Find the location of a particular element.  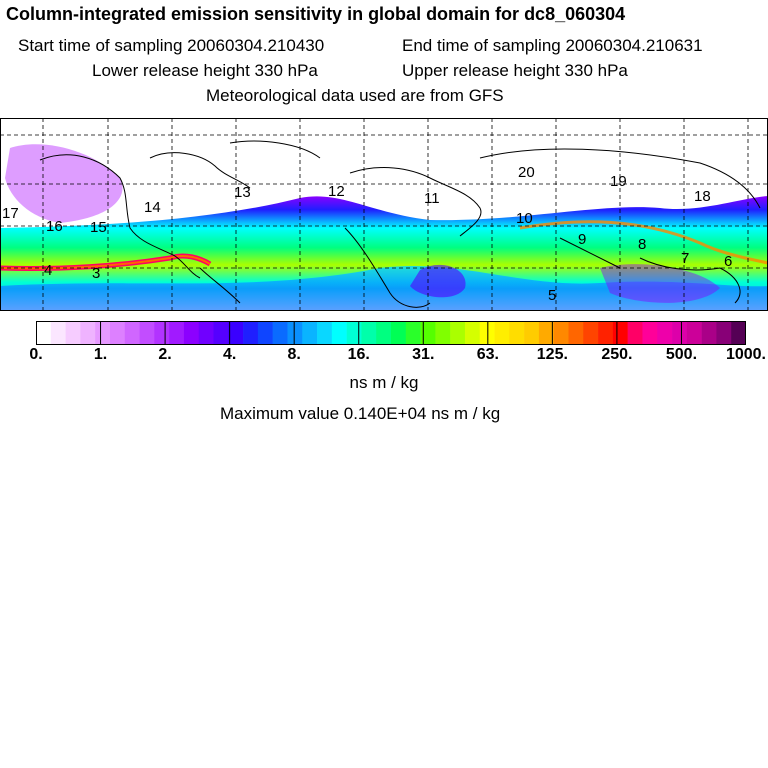

colorbar-tick-label: 1. is located at coordinates (100, 354).